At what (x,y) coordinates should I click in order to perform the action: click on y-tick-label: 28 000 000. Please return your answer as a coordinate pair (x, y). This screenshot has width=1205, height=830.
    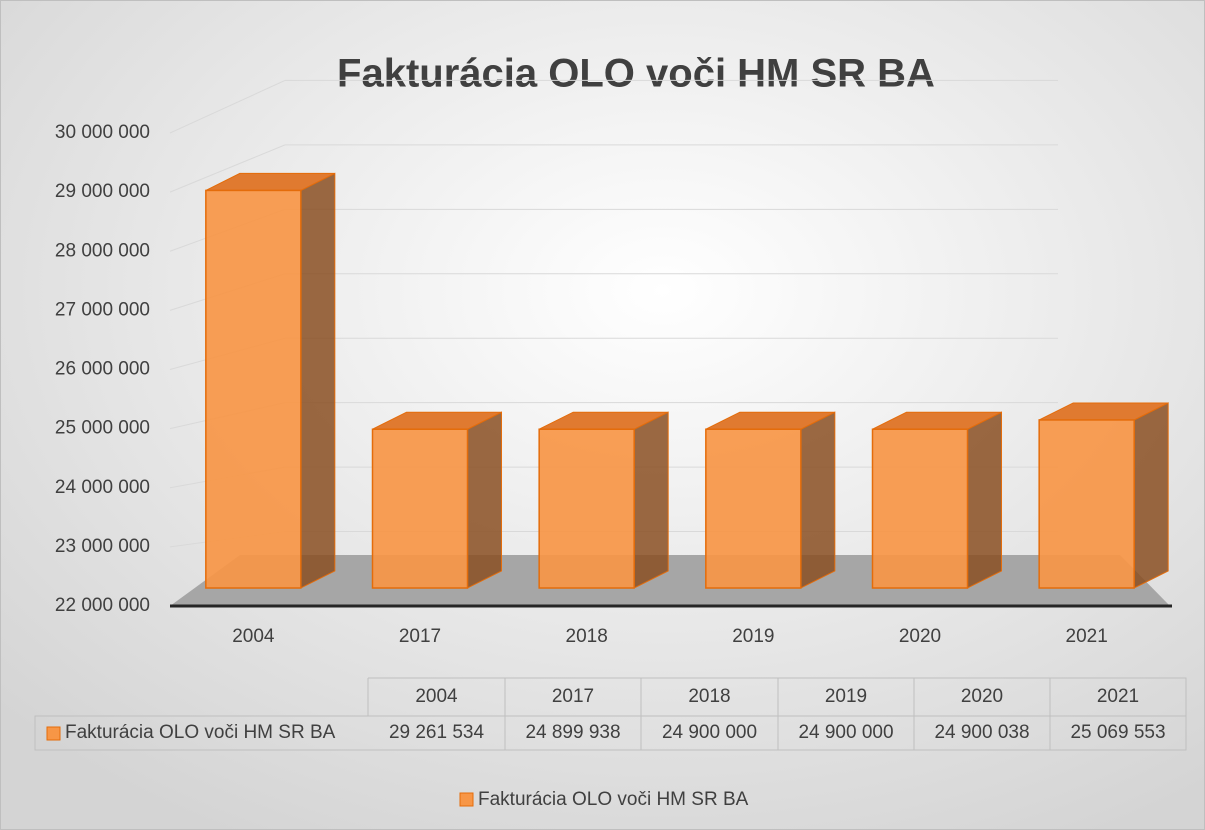
    Looking at the image, I should click on (102, 250).